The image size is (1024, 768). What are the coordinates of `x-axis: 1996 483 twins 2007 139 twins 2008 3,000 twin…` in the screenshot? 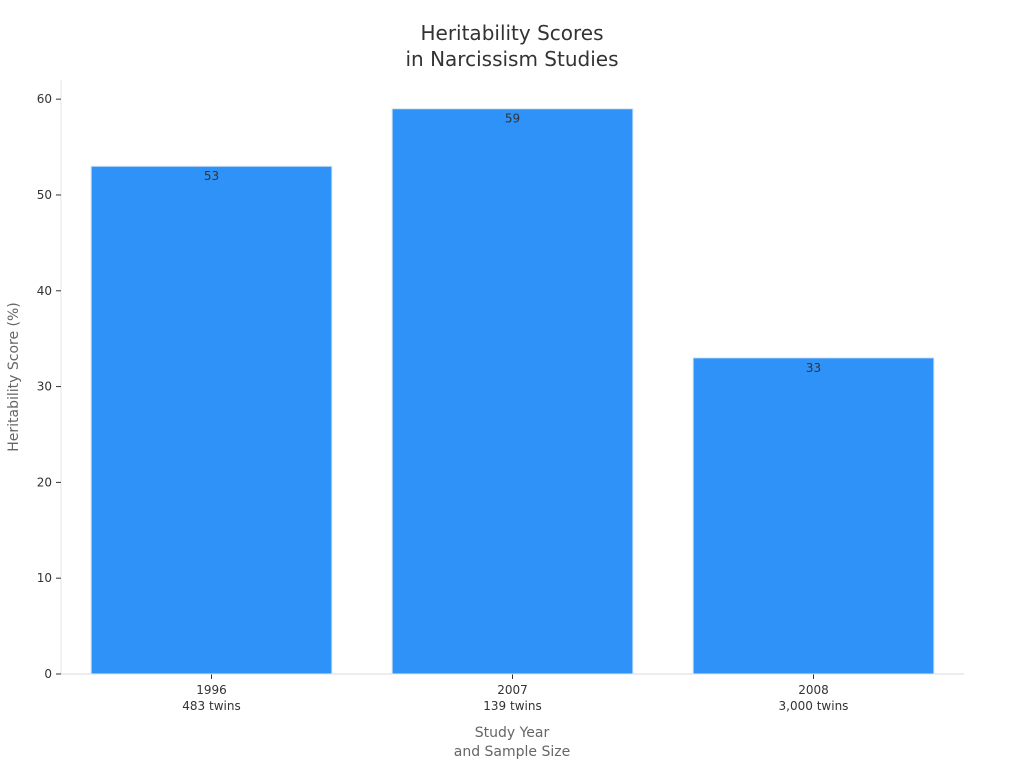 It's located at (512, 716).